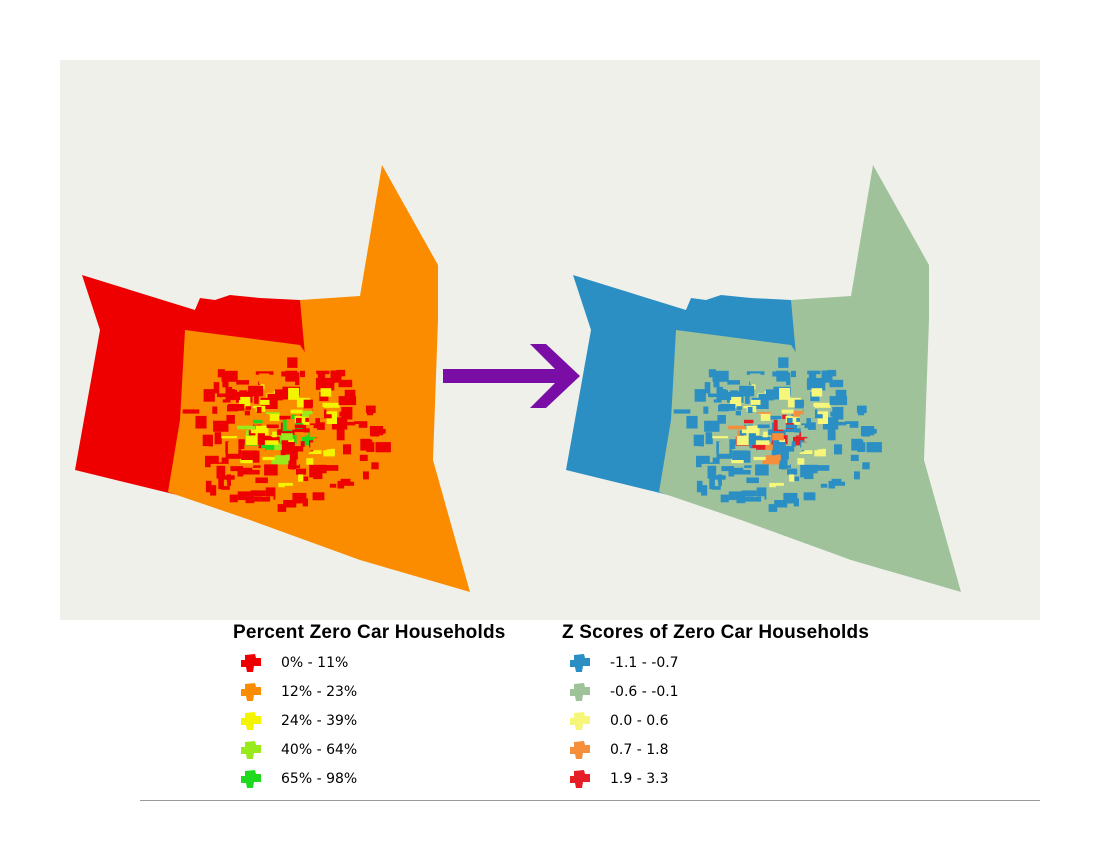 The width and height of the screenshot is (1100, 850). I want to click on legend-percent-item: 65% - 98%, so click(369, 778).